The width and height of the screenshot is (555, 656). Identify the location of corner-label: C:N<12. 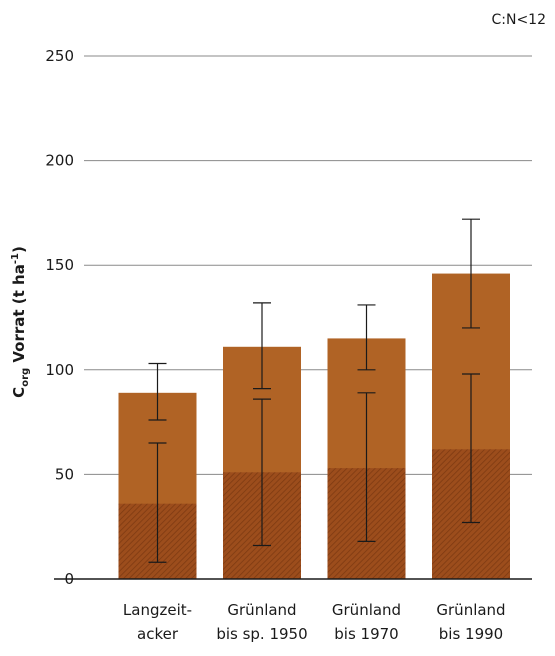
(518, 20).